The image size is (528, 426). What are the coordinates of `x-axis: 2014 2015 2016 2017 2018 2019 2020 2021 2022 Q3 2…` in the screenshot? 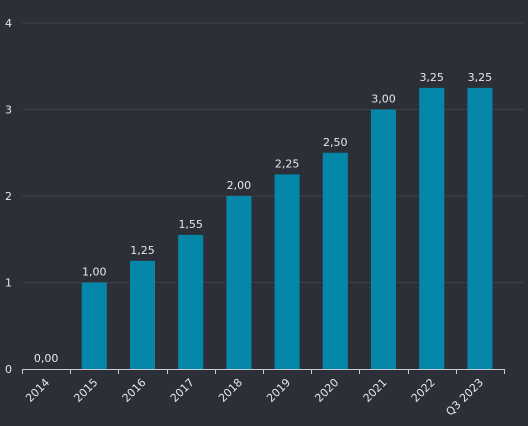 It's located at (263, 393).